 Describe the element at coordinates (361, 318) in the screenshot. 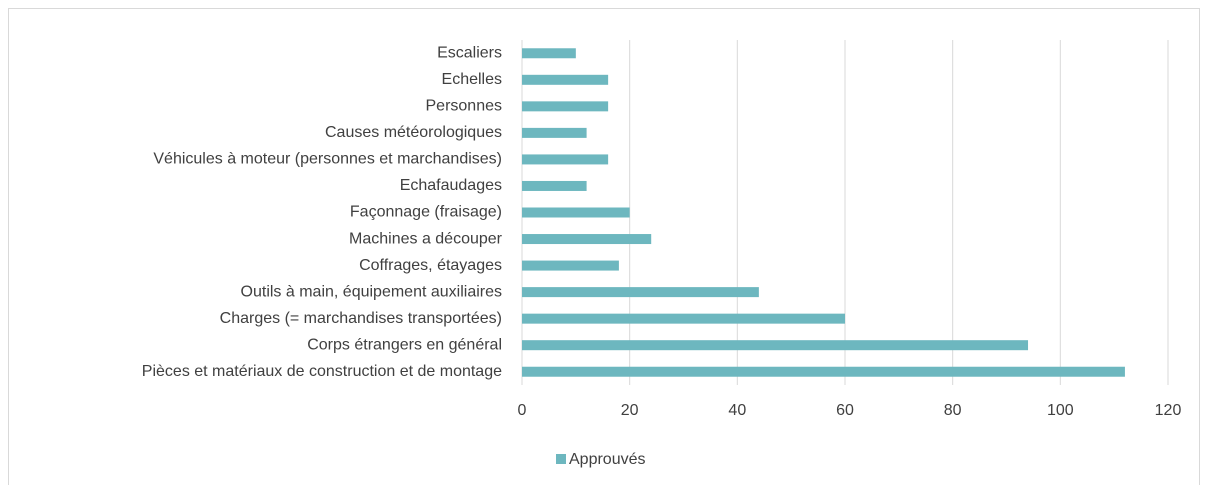

I see `y-tick-label: Charges (= marchandises transportées)` at that location.